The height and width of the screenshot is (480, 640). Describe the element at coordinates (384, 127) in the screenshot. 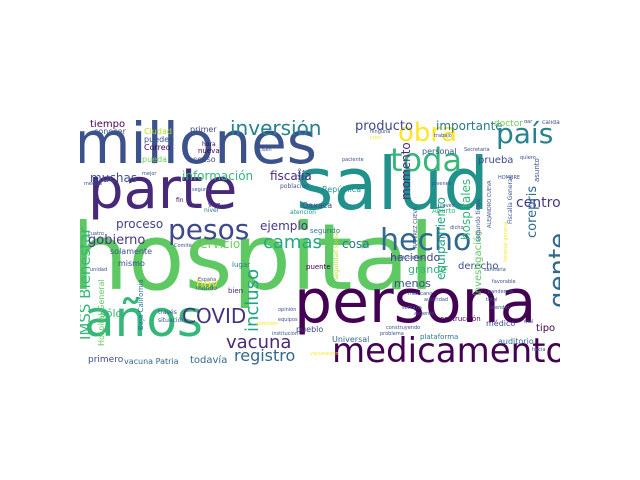

I see `word-producto: producto` at that location.